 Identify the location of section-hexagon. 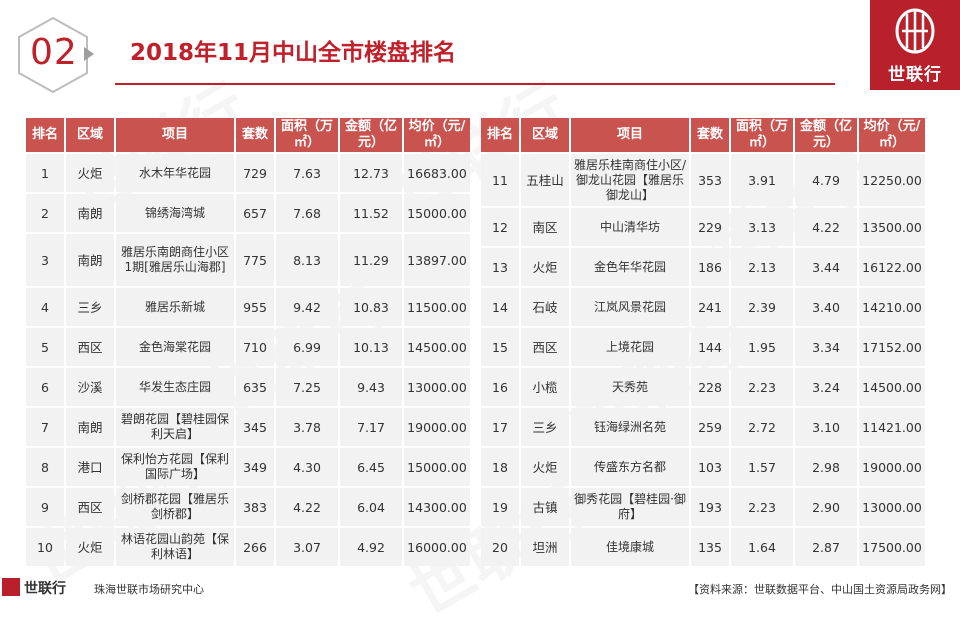
(53, 55).